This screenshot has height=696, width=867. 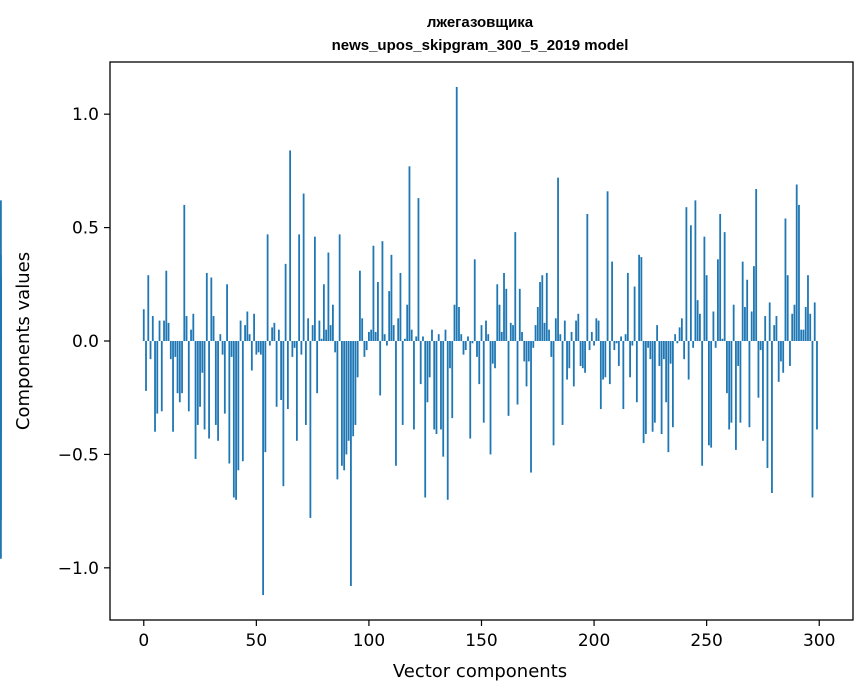 I want to click on x-axis-label: Vector components, so click(x=480, y=671).